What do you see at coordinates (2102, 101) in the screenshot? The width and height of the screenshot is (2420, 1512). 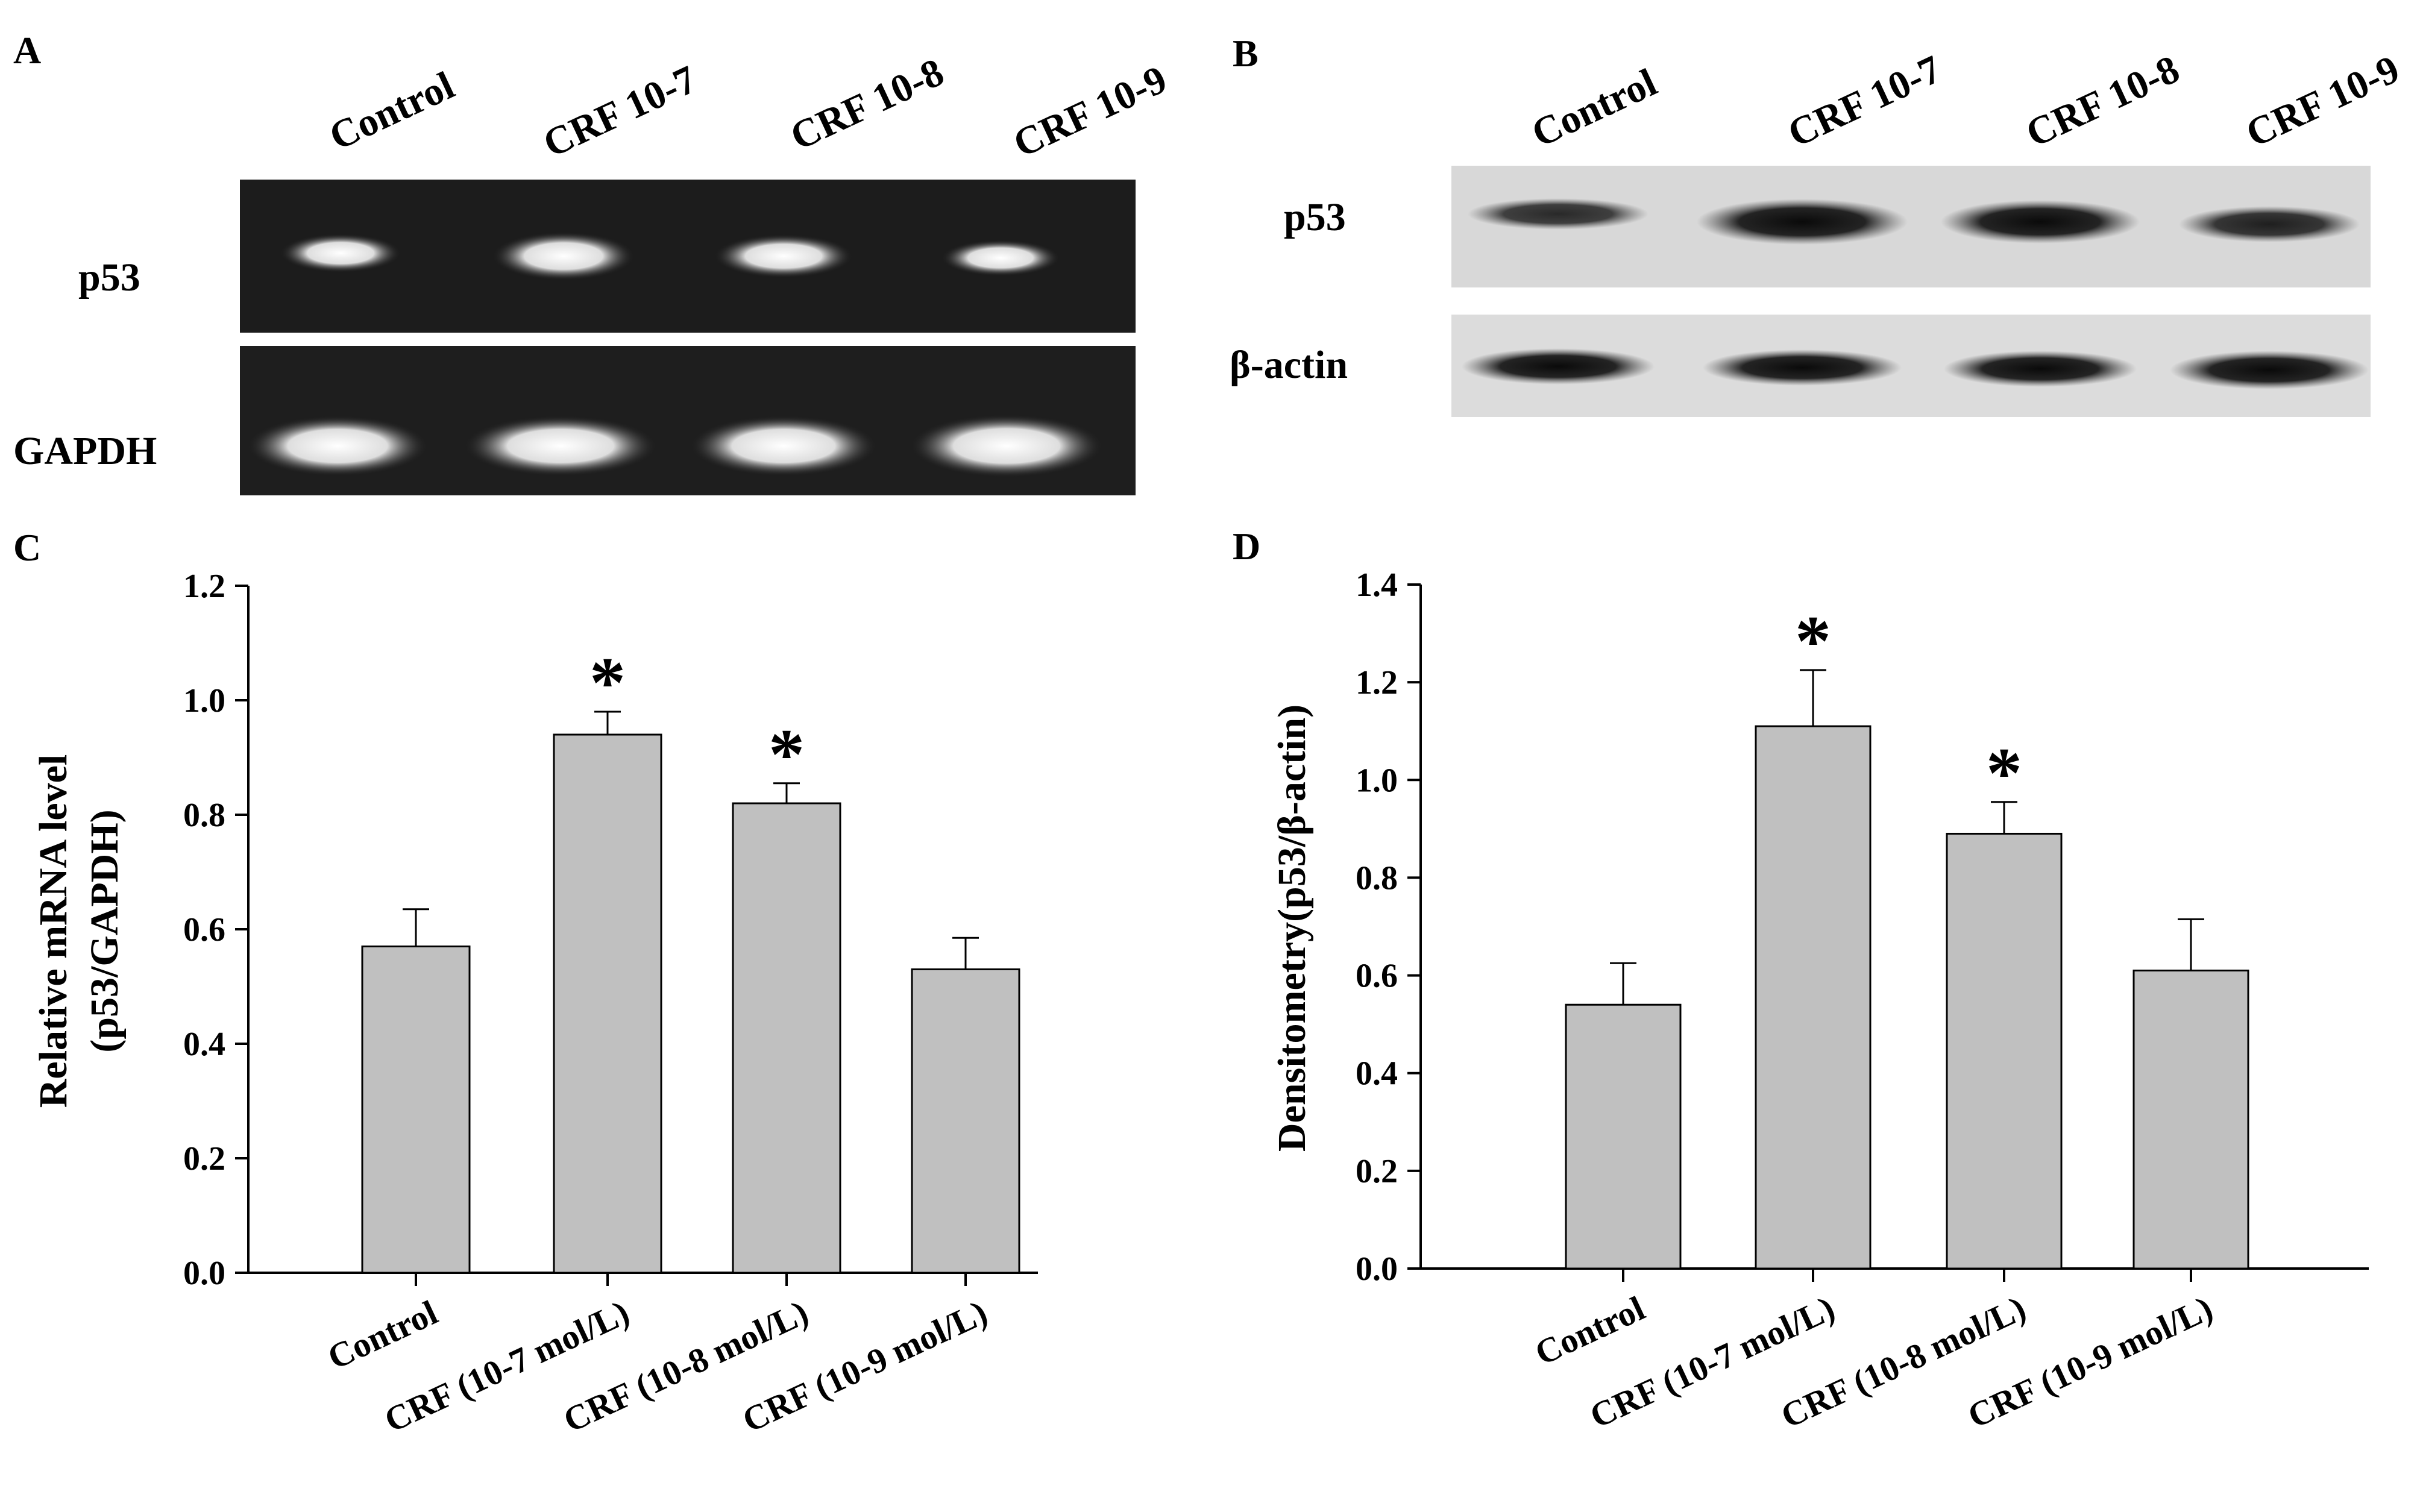 I see `lane-label-b-crf-10-8: CRF 10-8` at bounding box center [2102, 101].